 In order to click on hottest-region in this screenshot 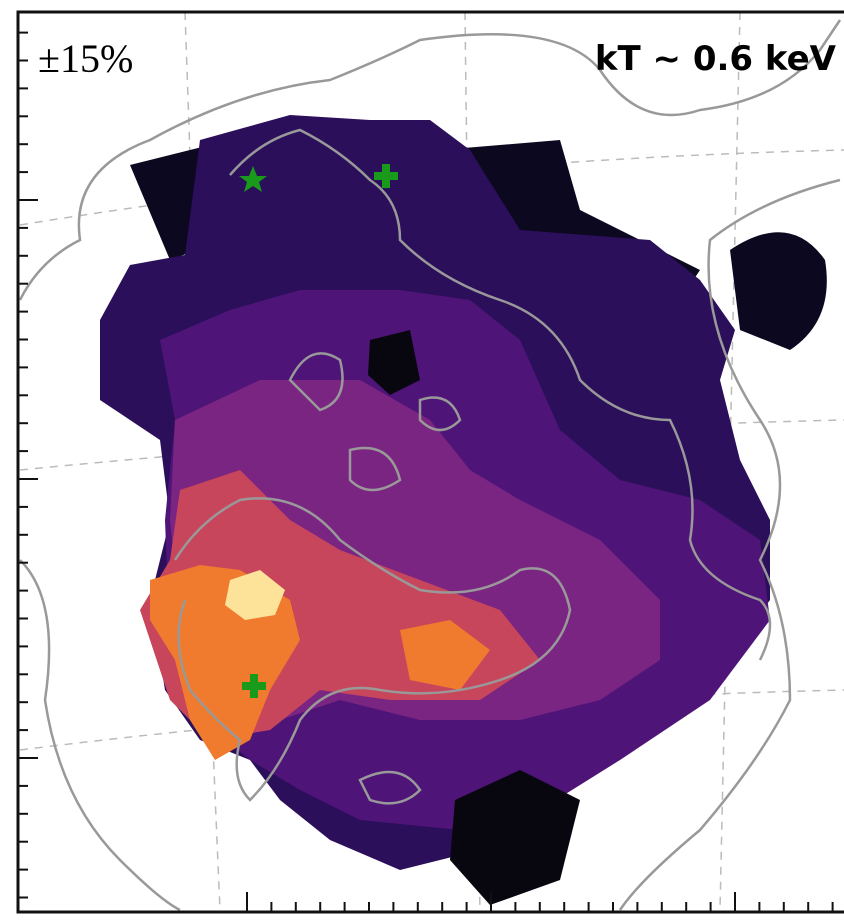, I will do `click(255, 595)`.